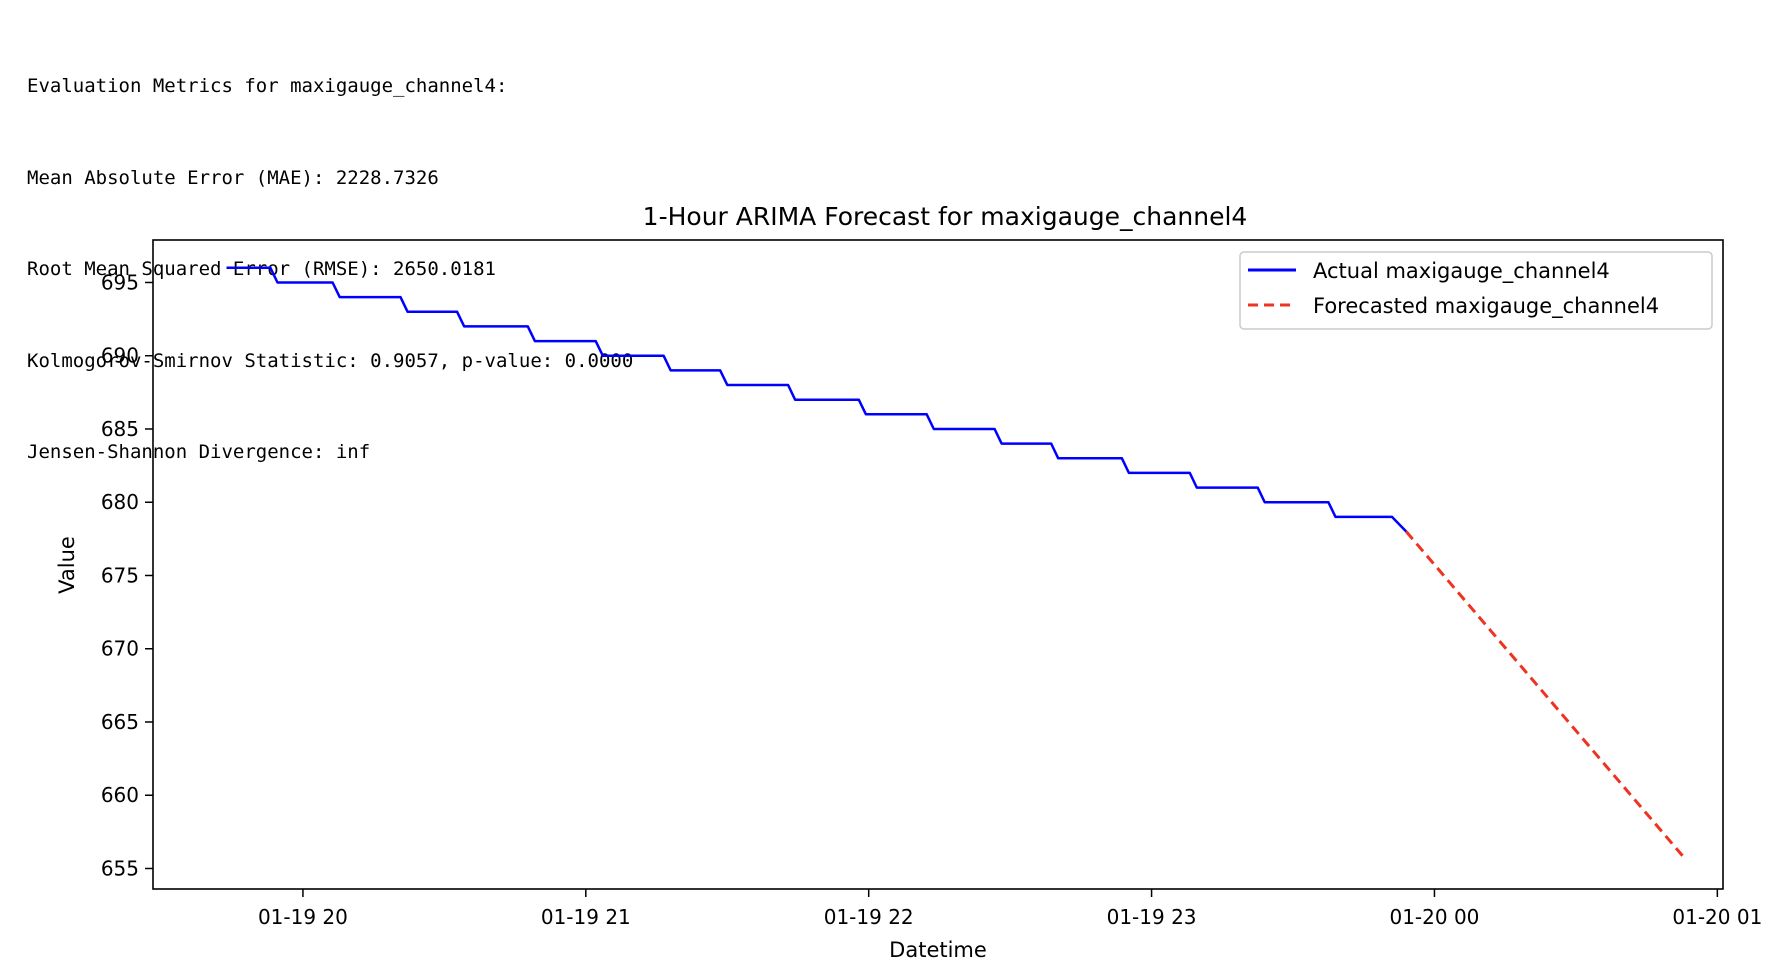 This screenshot has height=958, width=1768. Describe the element at coordinates (233, 177) in the screenshot. I see `metric-mae: Mean Absolute Error (MAE): 2228.7326` at that location.